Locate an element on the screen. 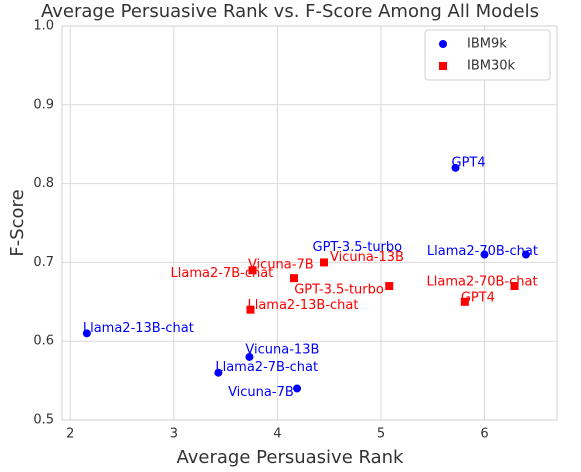 The width and height of the screenshot is (581, 472). legend-label: IBM30k is located at coordinates (491, 66).